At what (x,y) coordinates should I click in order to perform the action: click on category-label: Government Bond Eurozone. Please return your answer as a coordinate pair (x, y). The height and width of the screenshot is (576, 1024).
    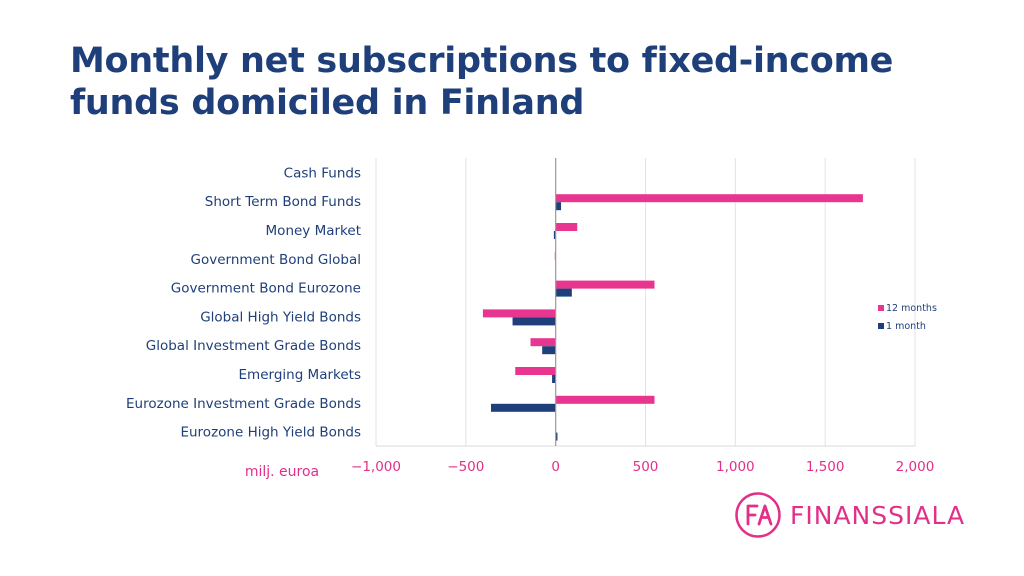
    Looking at the image, I should click on (266, 289).